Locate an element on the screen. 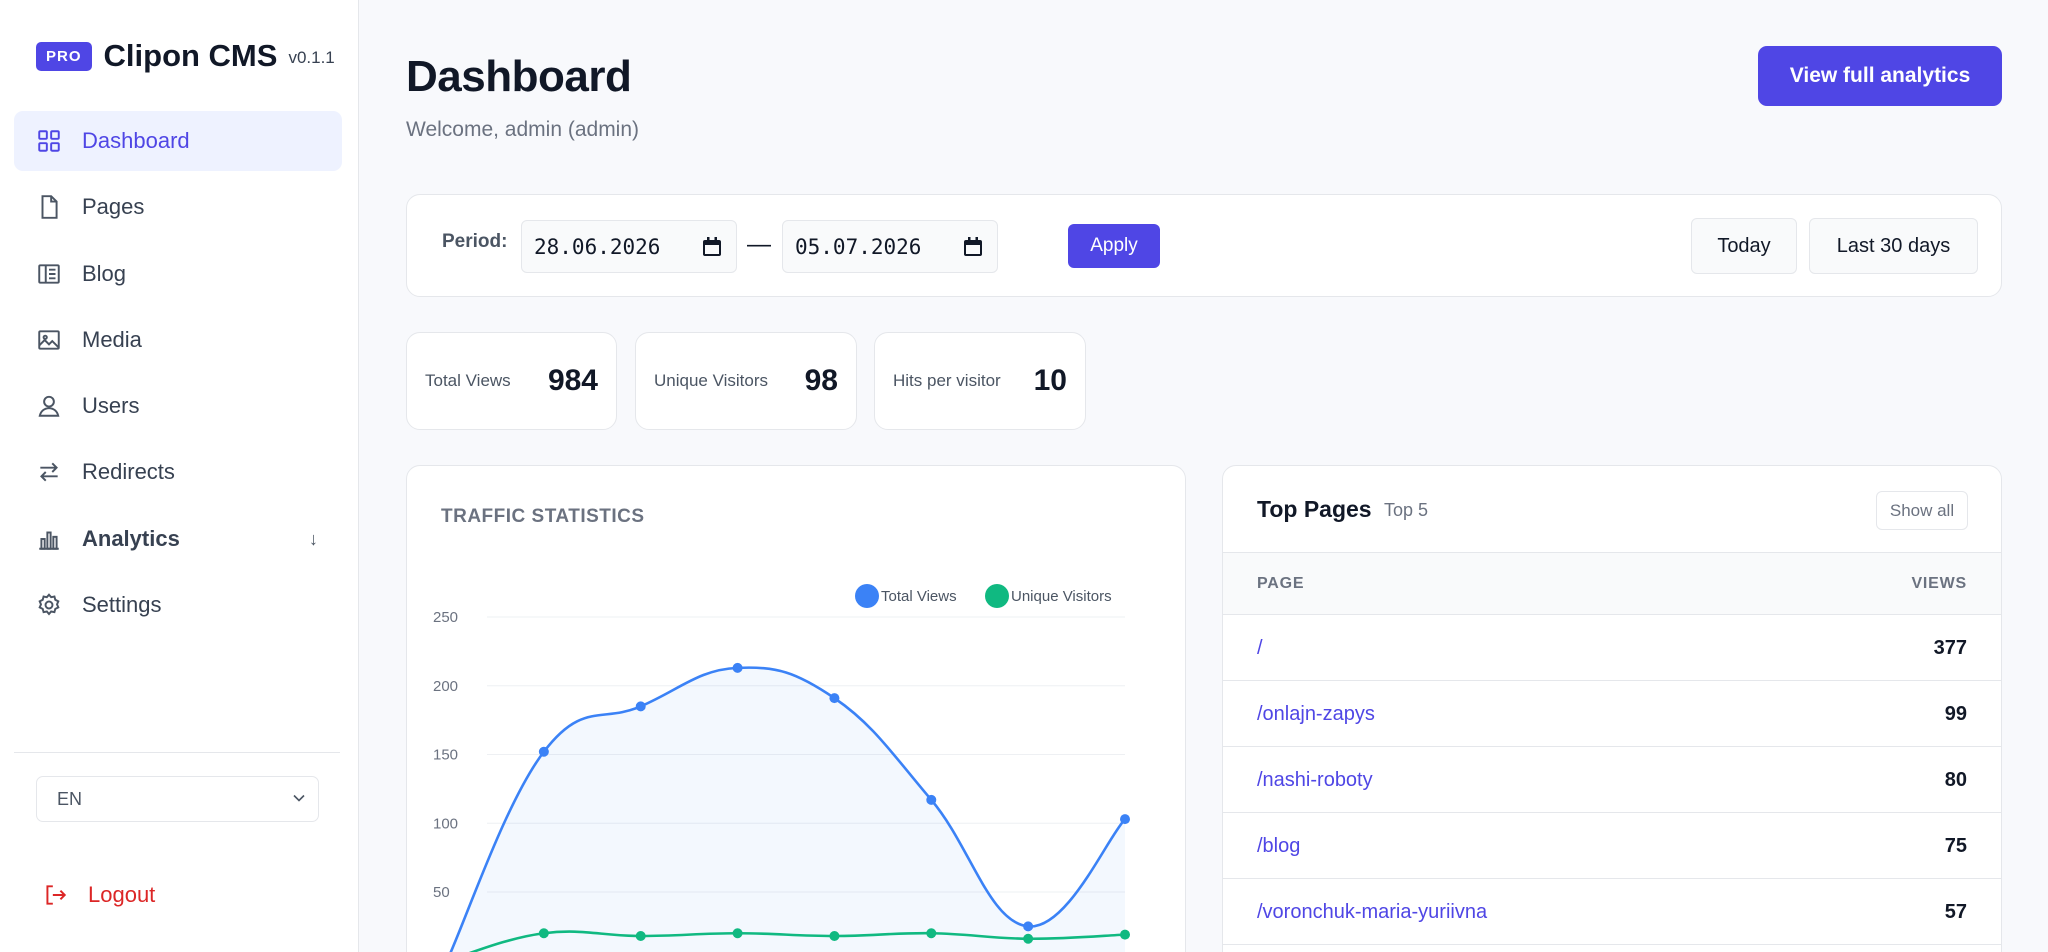 This screenshot has height=952, width=2048. traffic-chart: 50 100 150 200 250 Total Views Unique Visitors is located at coordinates (781, 768).